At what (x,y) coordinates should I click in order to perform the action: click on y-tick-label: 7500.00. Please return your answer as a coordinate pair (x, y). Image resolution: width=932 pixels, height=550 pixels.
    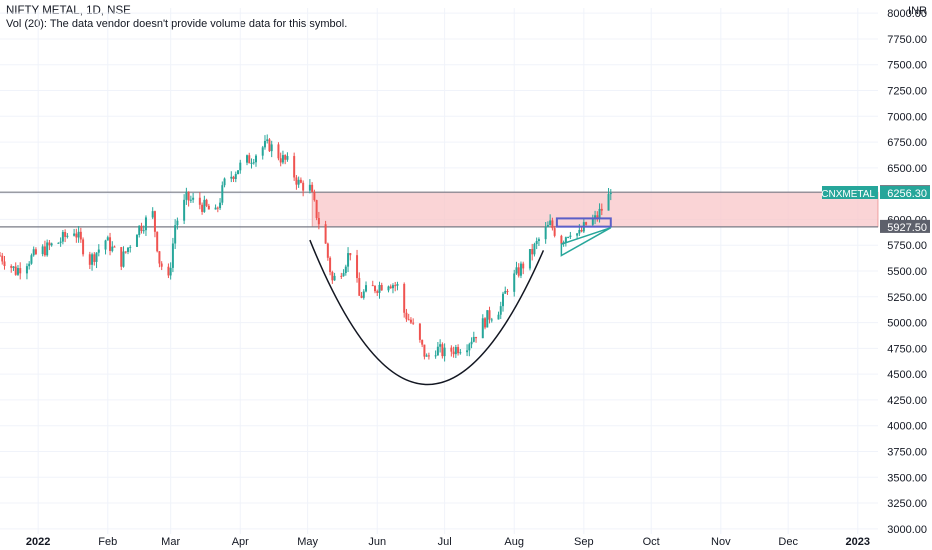
    Looking at the image, I should click on (907, 66).